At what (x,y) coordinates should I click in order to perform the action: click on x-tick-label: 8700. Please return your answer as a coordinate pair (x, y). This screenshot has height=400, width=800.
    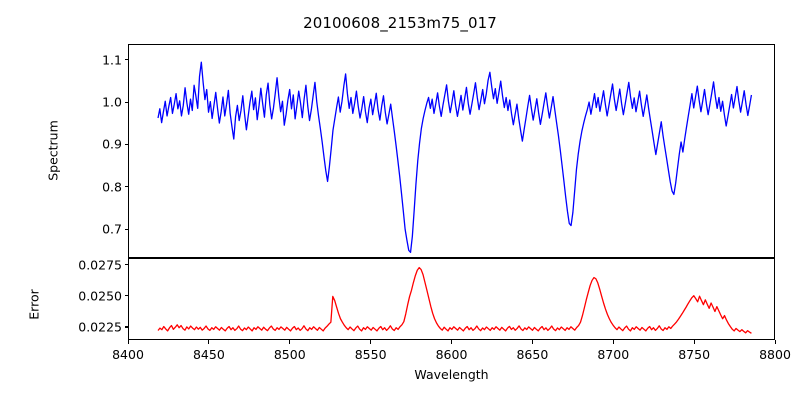
    Looking at the image, I should click on (613, 354).